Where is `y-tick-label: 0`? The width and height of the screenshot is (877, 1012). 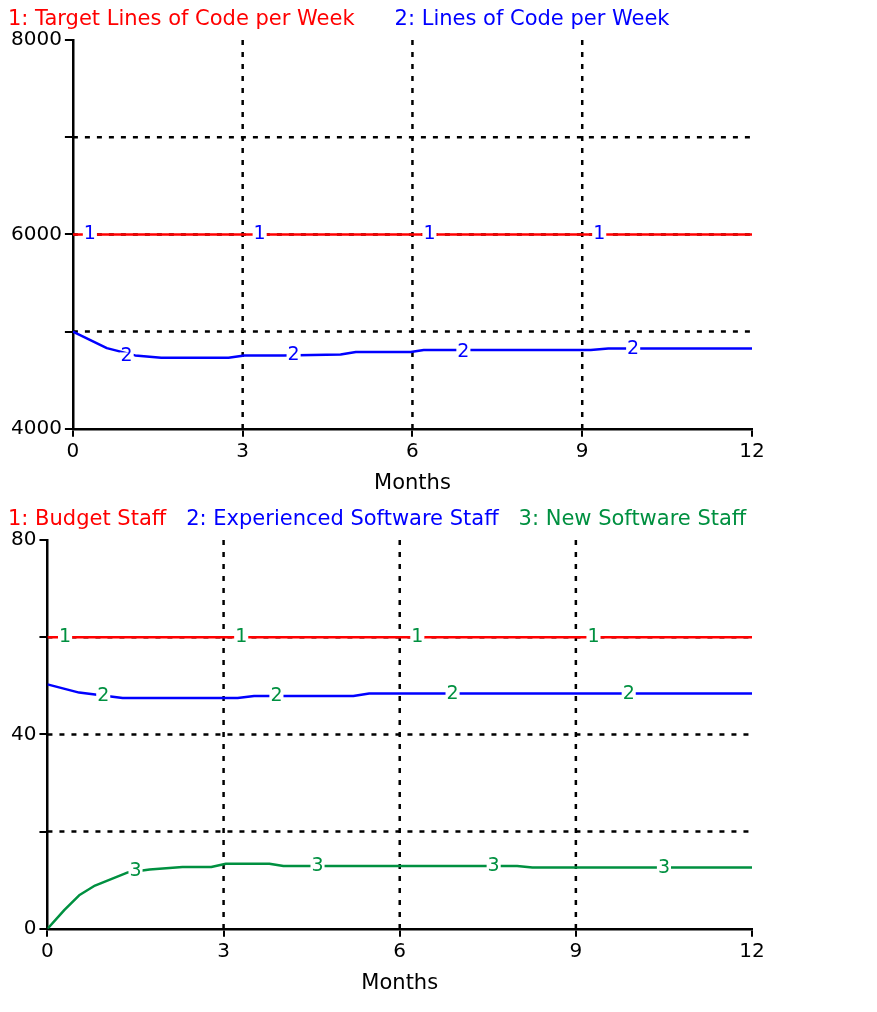
y-tick-label: 0 is located at coordinates (30, 927).